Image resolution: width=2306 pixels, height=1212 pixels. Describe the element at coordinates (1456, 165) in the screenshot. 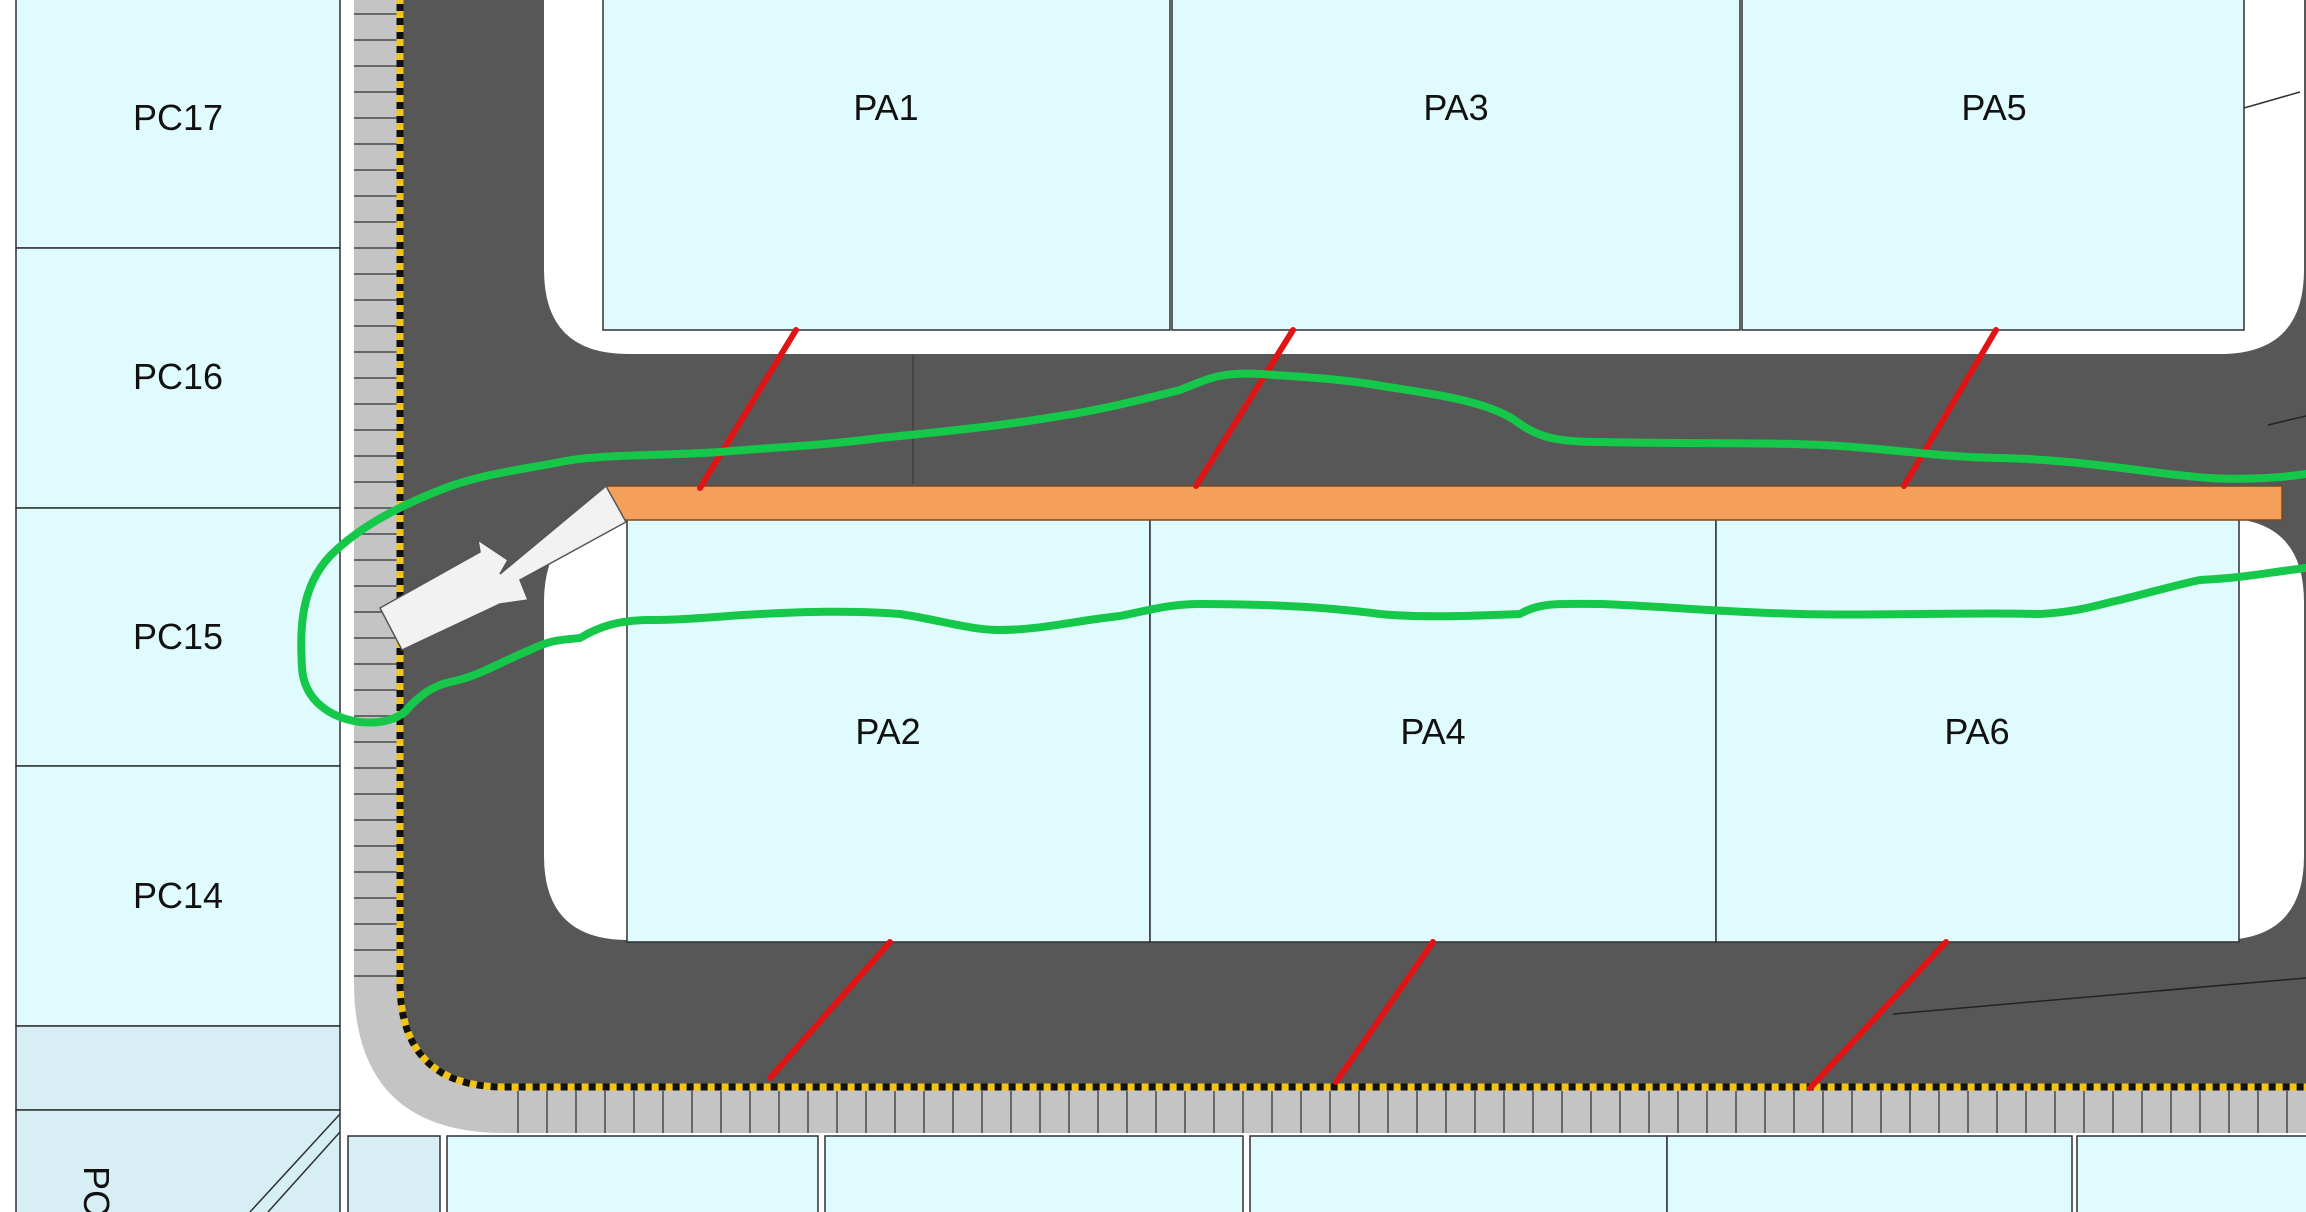

I see `lot-pa3` at that location.